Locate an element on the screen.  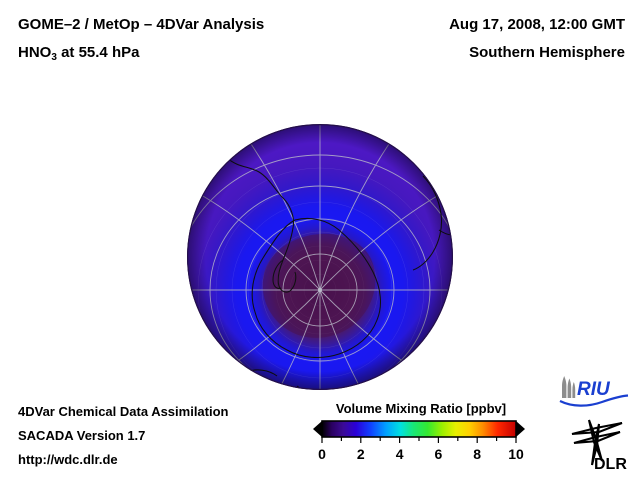
riu-wordmark: RIU is located at coordinates (594, 389).